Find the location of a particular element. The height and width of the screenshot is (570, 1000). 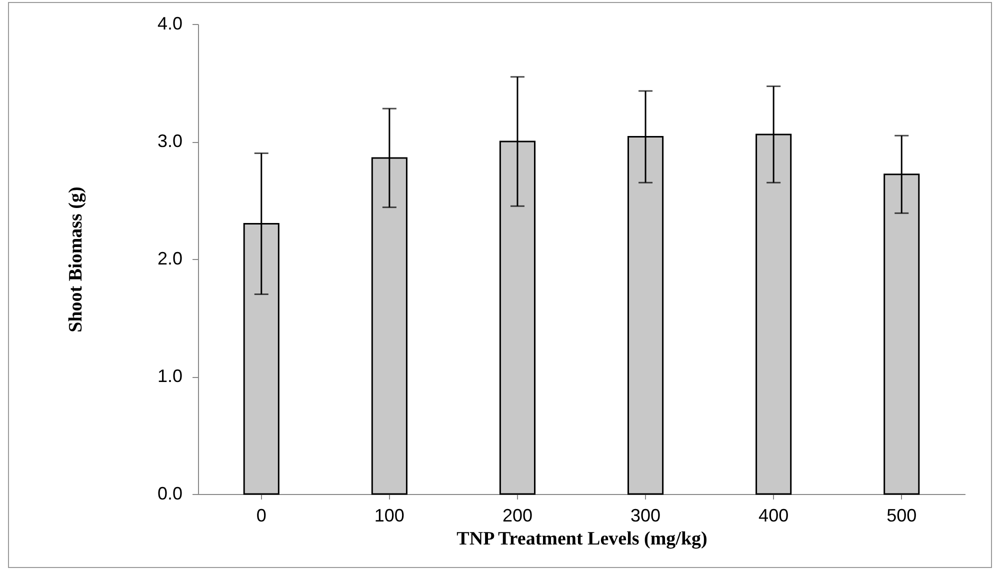

y-tick-label: 4.0 is located at coordinates (169, 24).